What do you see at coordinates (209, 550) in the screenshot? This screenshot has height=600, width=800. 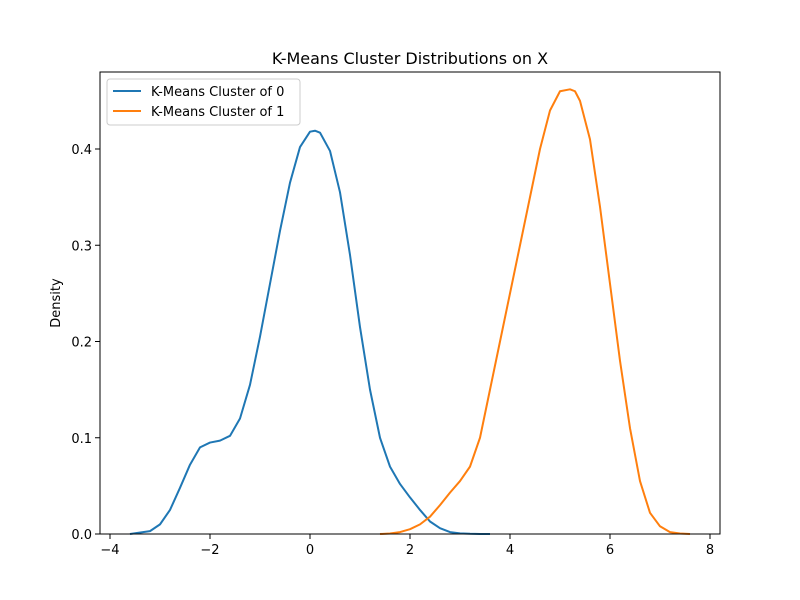 I see `x-tick-label: −2` at bounding box center [209, 550].